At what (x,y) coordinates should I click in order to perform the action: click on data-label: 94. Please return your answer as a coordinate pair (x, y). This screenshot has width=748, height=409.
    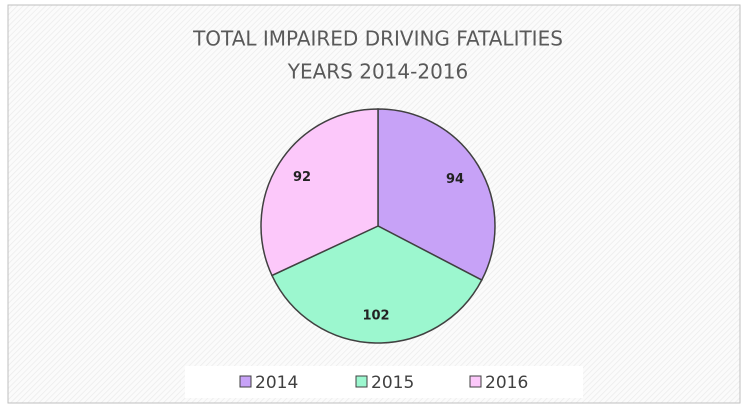
    Looking at the image, I should click on (455, 179).